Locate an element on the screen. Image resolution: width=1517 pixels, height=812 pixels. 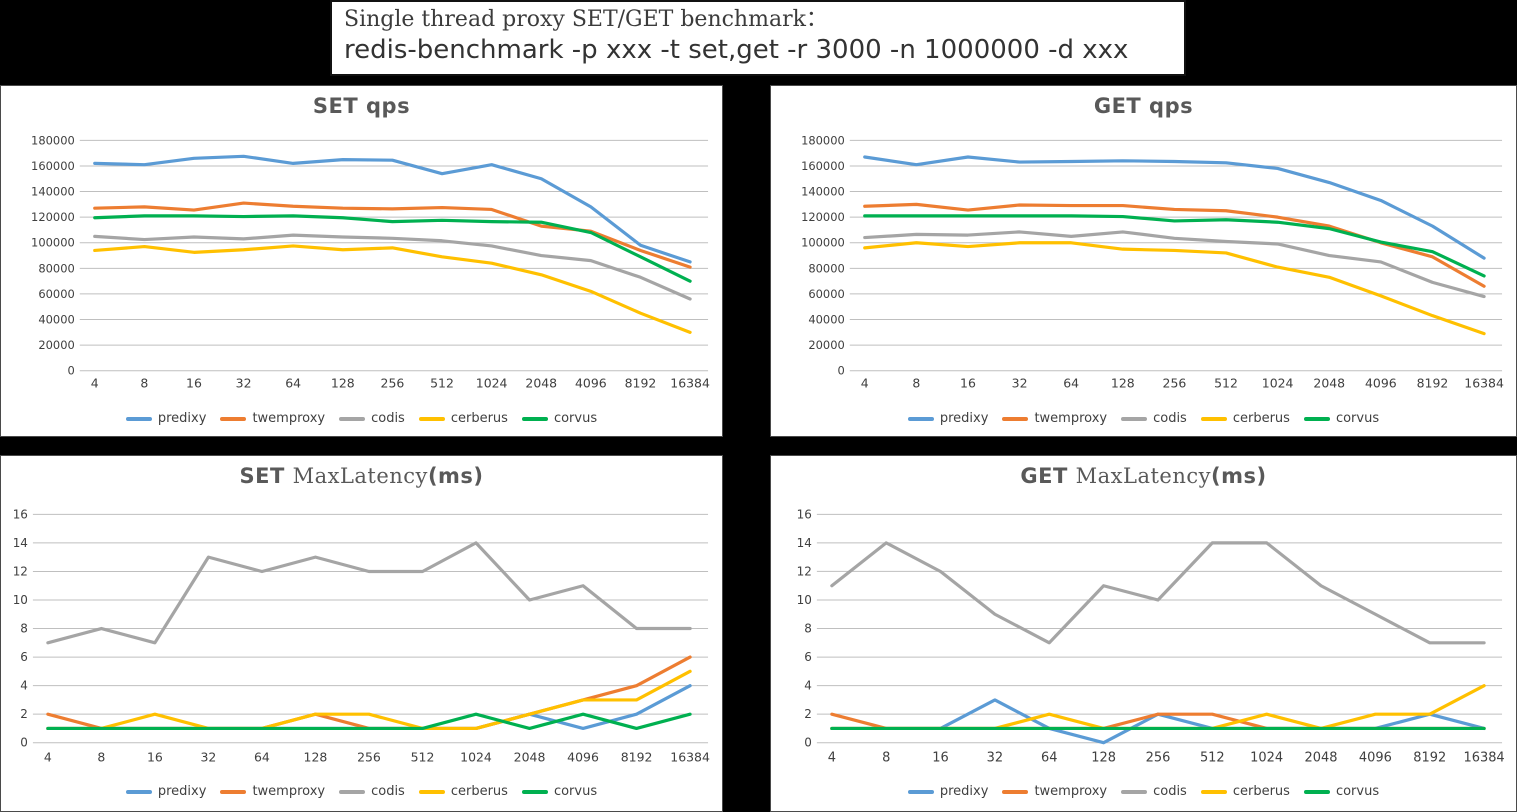
chart-title: GET qps is located at coordinates (1143, 106).